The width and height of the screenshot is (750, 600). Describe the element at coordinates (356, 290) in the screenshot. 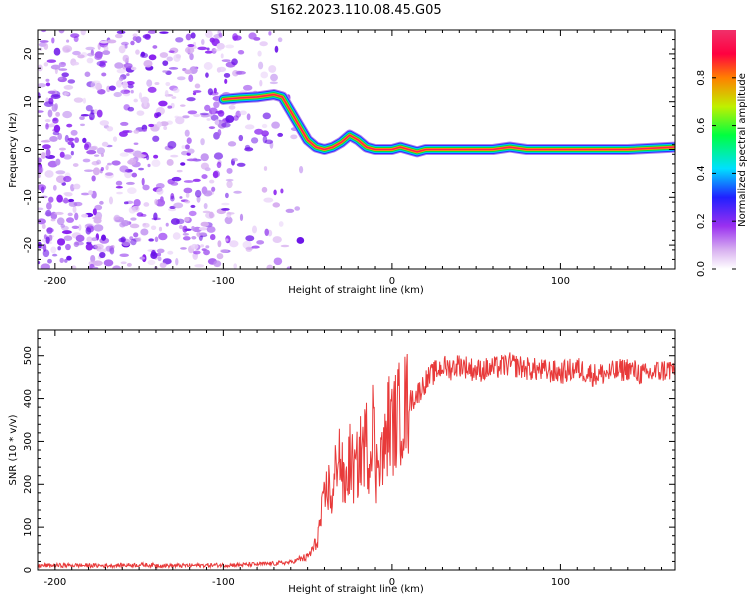

I see `spectrogram-x-label: Height of straight line (km)` at that location.